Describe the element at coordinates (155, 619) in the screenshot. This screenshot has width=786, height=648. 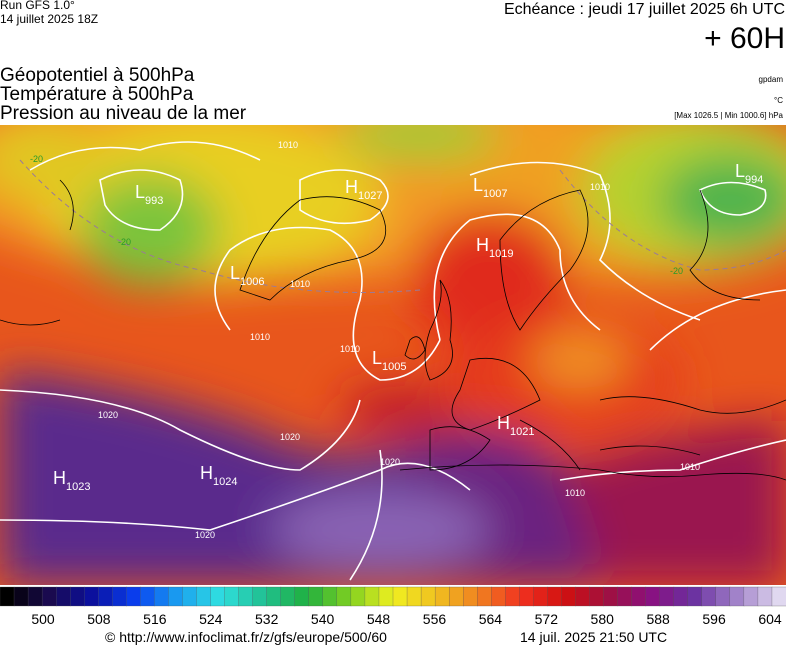
I see `colorbar-tick-label: 516` at that location.